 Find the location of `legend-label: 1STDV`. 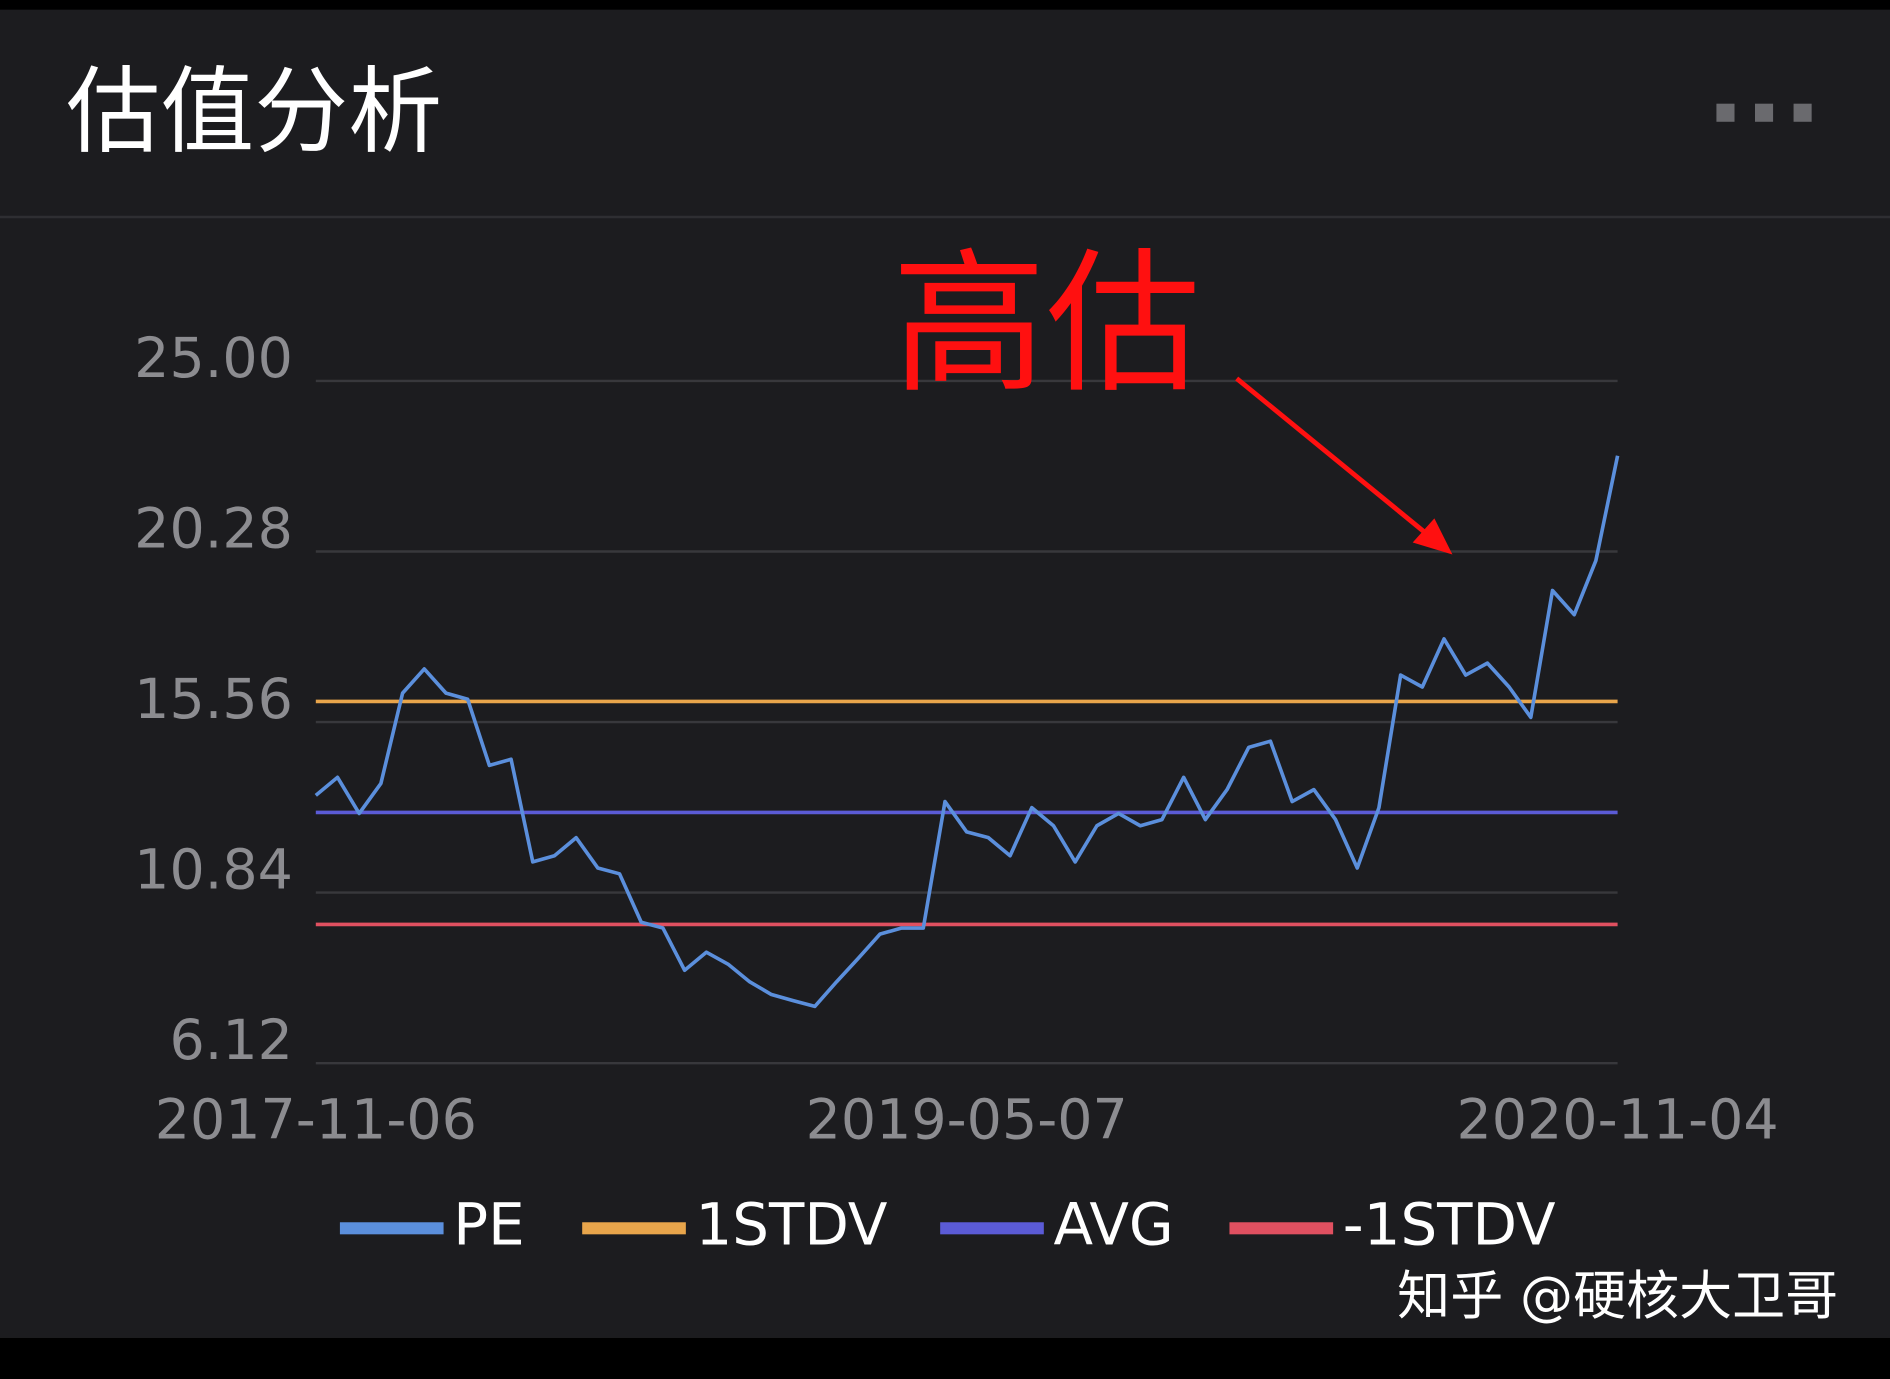

legend-label: 1STDV is located at coordinates (791, 1224).